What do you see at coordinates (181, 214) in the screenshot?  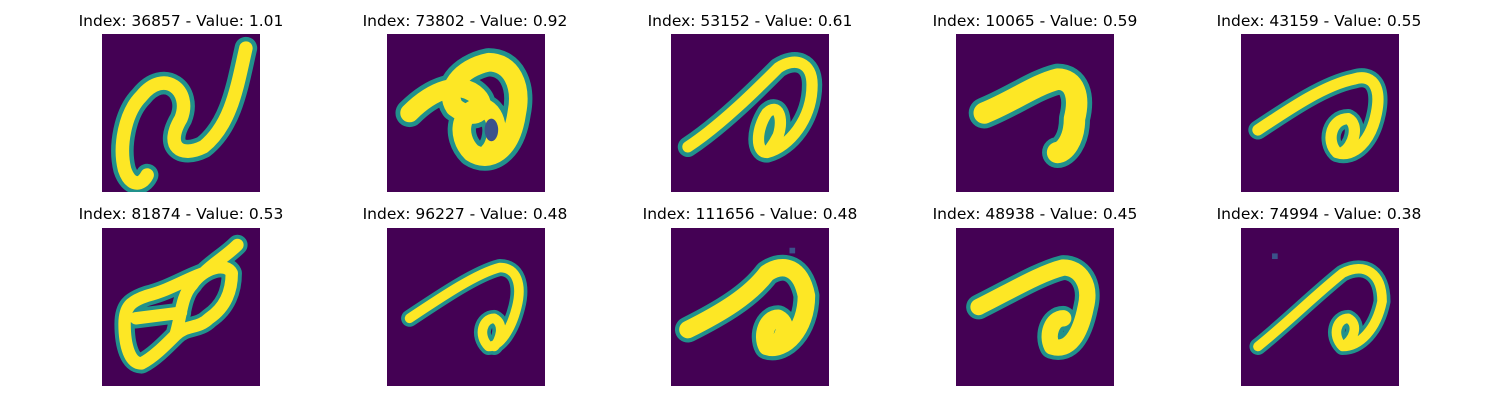 I see `panel-title: Index: 81874 - Value: 0.53` at bounding box center [181, 214].